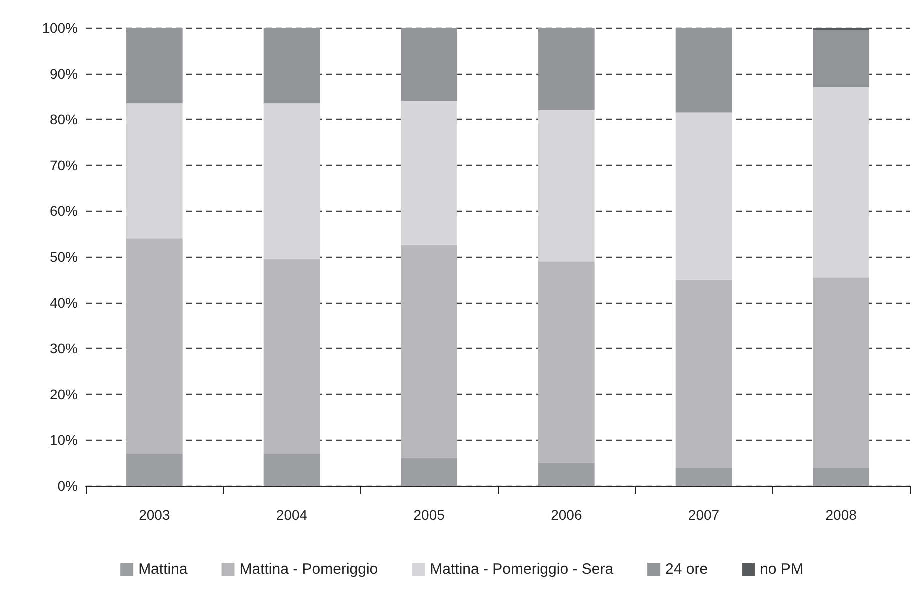 The height and width of the screenshot is (594, 924). What do you see at coordinates (64, 440) in the screenshot?
I see `y-tick-label: 10%` at bounding box center [64, 440].